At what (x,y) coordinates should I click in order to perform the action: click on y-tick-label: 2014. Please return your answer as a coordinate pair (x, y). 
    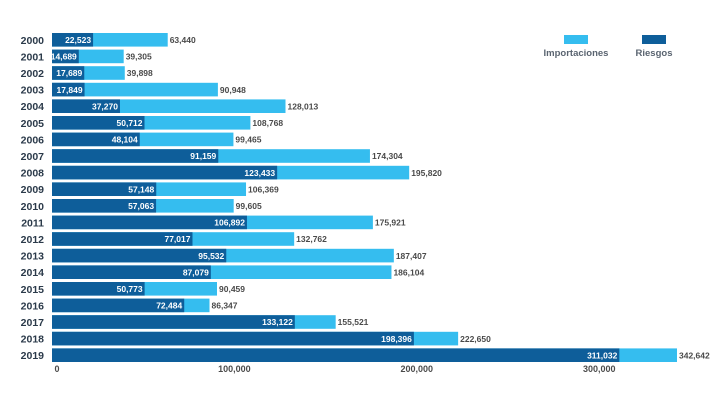
    Looking at the image, I should click on (33, 273).